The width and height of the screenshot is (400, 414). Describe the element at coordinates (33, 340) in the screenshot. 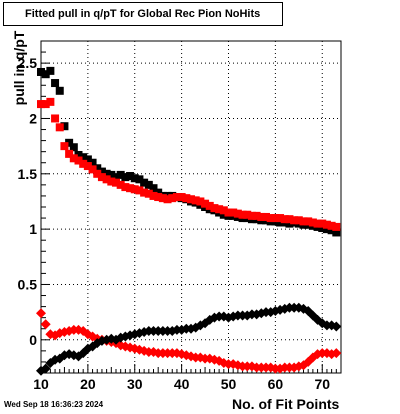

I see `y-tick-label: 0` at that location.